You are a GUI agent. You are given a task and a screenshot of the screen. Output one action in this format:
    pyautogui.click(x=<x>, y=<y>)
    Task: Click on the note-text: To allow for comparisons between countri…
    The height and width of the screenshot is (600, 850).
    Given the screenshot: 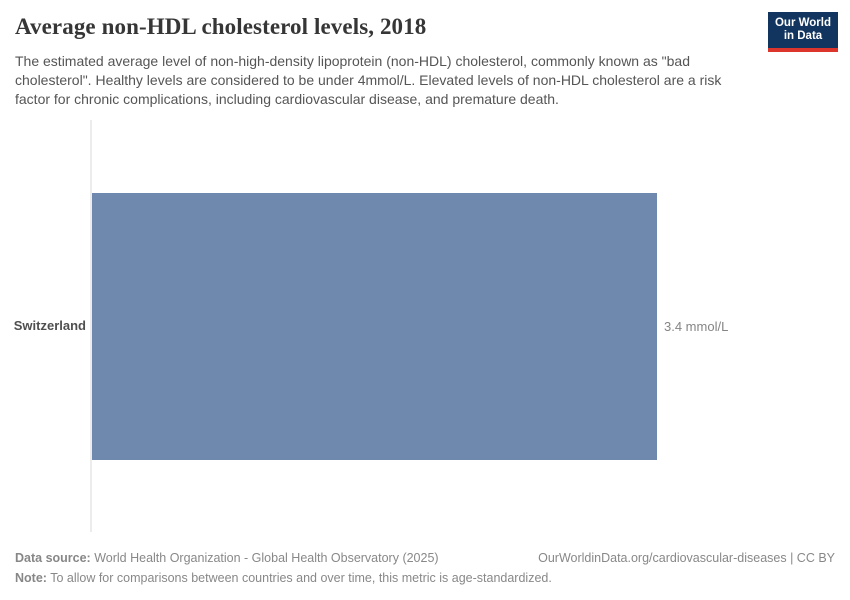 What is the action you would take?
    pyautogui.click(x=299, y=578)
    